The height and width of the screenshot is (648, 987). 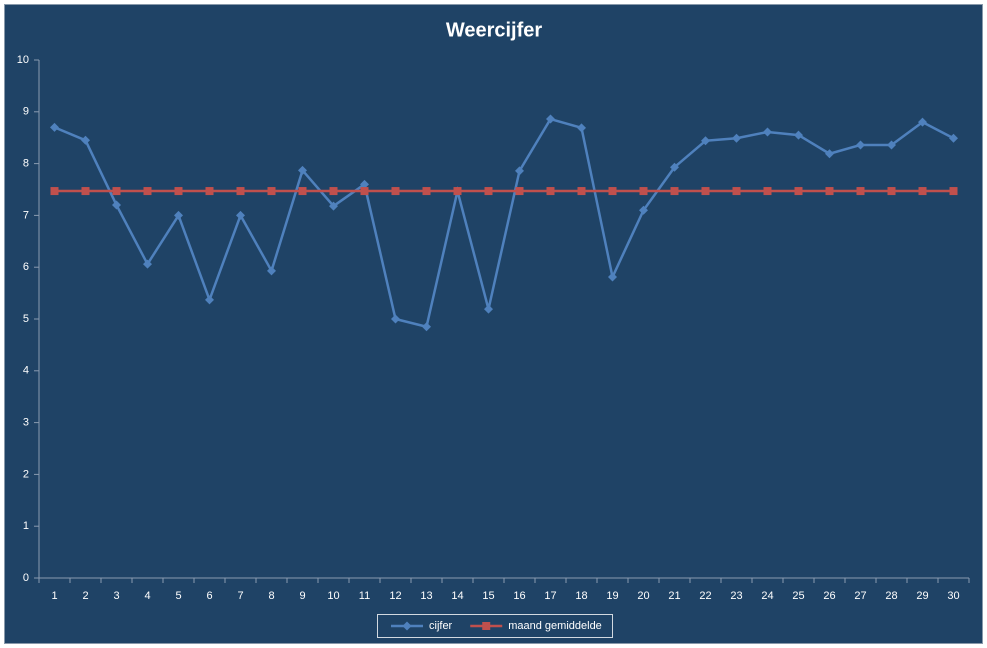 What do you see at coordinates (441, 626) in the screenshot?
I see `legend-label: cijfer` at bounding box center [441, 626].